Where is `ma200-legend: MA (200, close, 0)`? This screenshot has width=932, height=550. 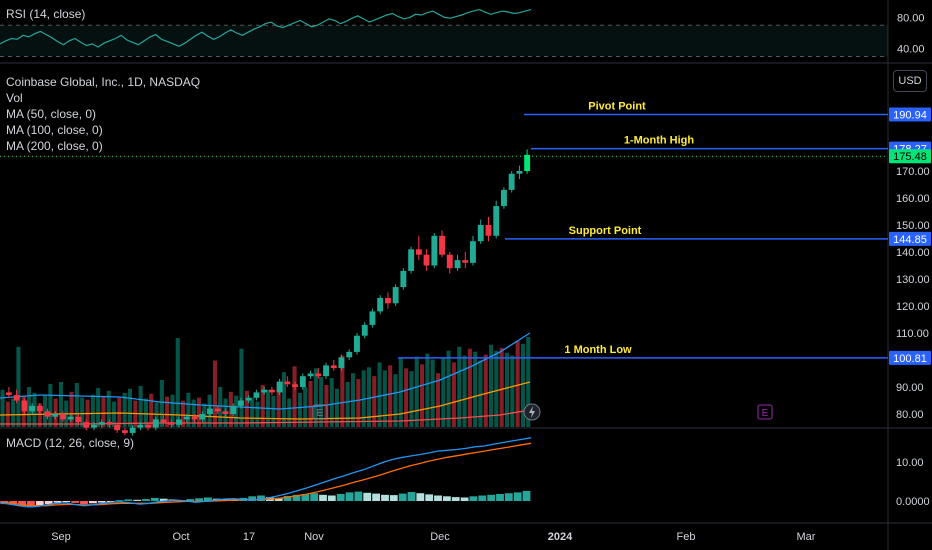 ma200-legend: MA (200, close, 0) is located at coordinates (54, 146).